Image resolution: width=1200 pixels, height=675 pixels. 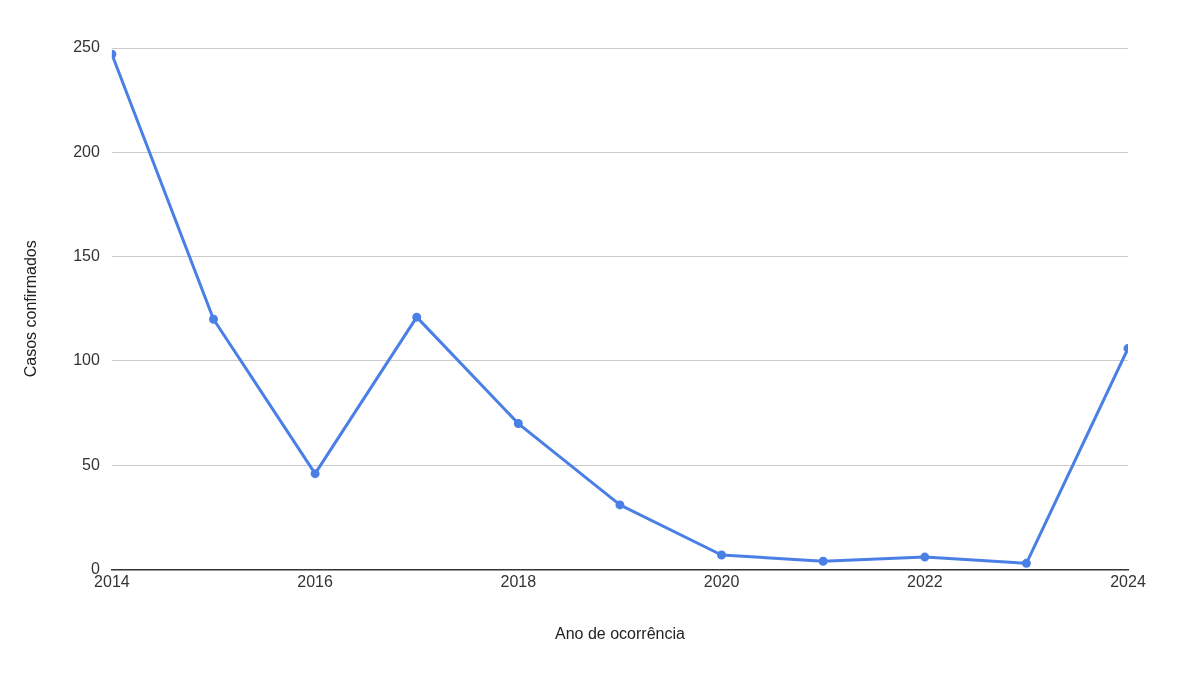 What do you see at coordinates (86, 256) in the screenshot?
I see `y-tick-label: 150` at bounding box center [86, 256].